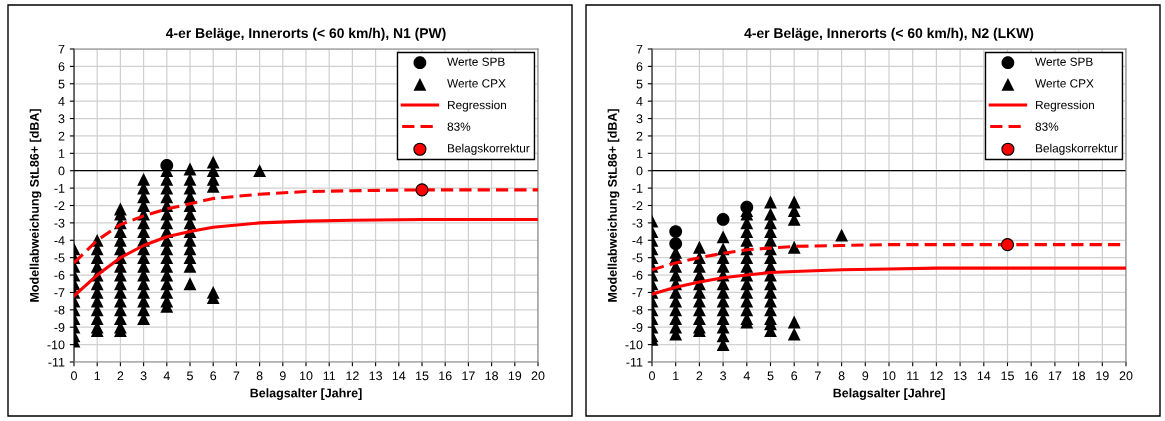 The height and width of the screenshot is (421, 1165). What do you see at coordinates (889, 34) in the screenshot?
I see `chart-title: 4-er Beläge, Innerorts (< 60 km/h), N2 (LKW)` at bounding box center [889, 34].